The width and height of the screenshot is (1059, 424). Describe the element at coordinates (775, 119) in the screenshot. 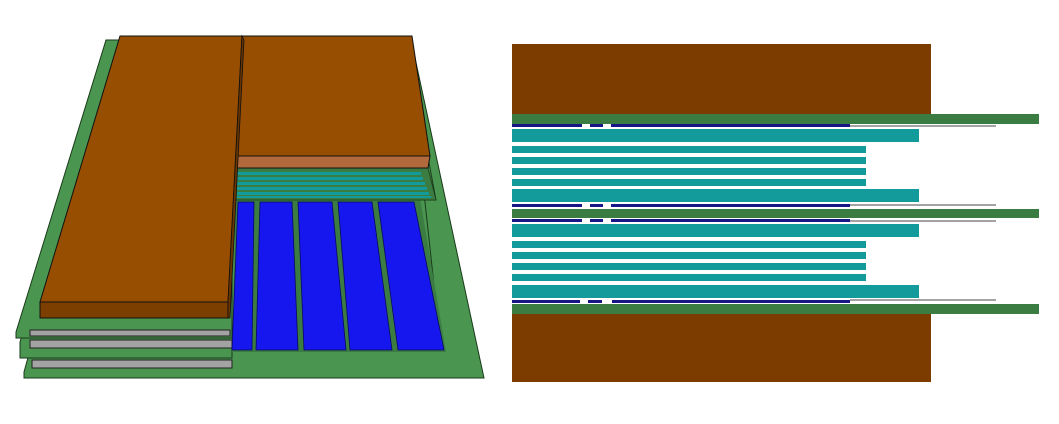

I see `section-green-board-top` at that location.